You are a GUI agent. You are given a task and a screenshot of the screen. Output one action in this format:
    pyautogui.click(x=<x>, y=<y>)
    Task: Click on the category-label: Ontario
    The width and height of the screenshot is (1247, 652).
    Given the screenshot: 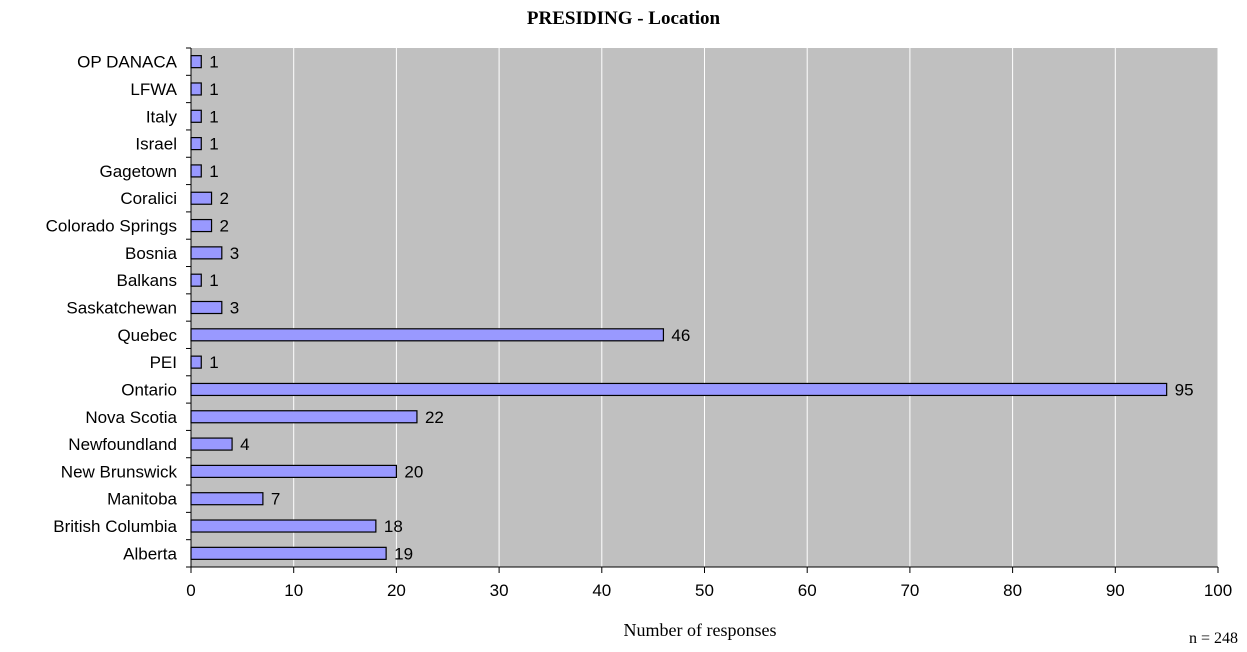 What is the action you would take?
    pyautogui.click(x=149, y=389)
    